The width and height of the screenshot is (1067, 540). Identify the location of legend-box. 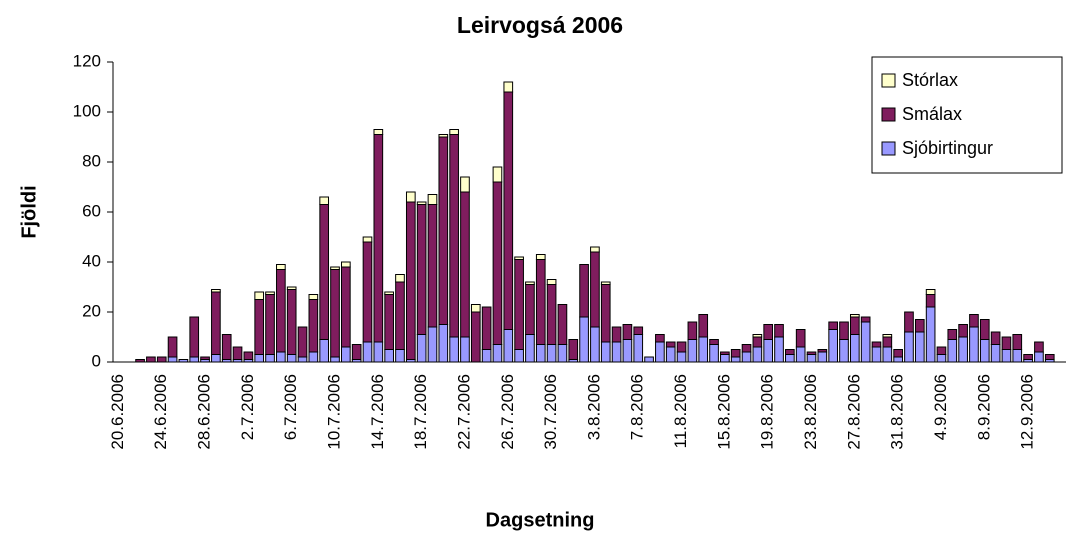
(967, 115).